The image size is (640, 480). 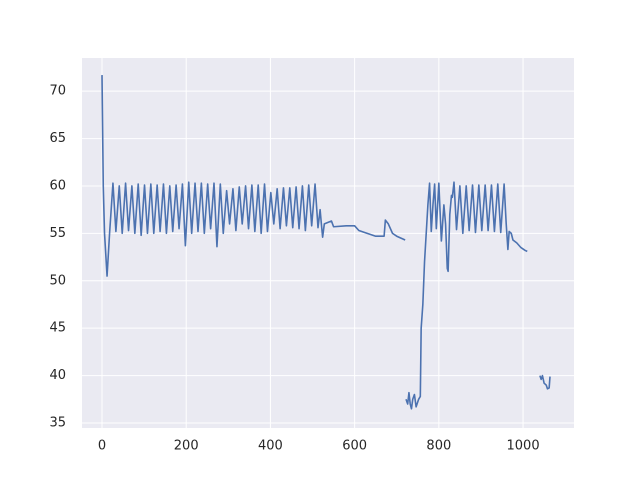 What do you see at coordinates (523, 446) in the screenshot?
I see `x-tick-label: 1000` at bounding box center [523, 446].